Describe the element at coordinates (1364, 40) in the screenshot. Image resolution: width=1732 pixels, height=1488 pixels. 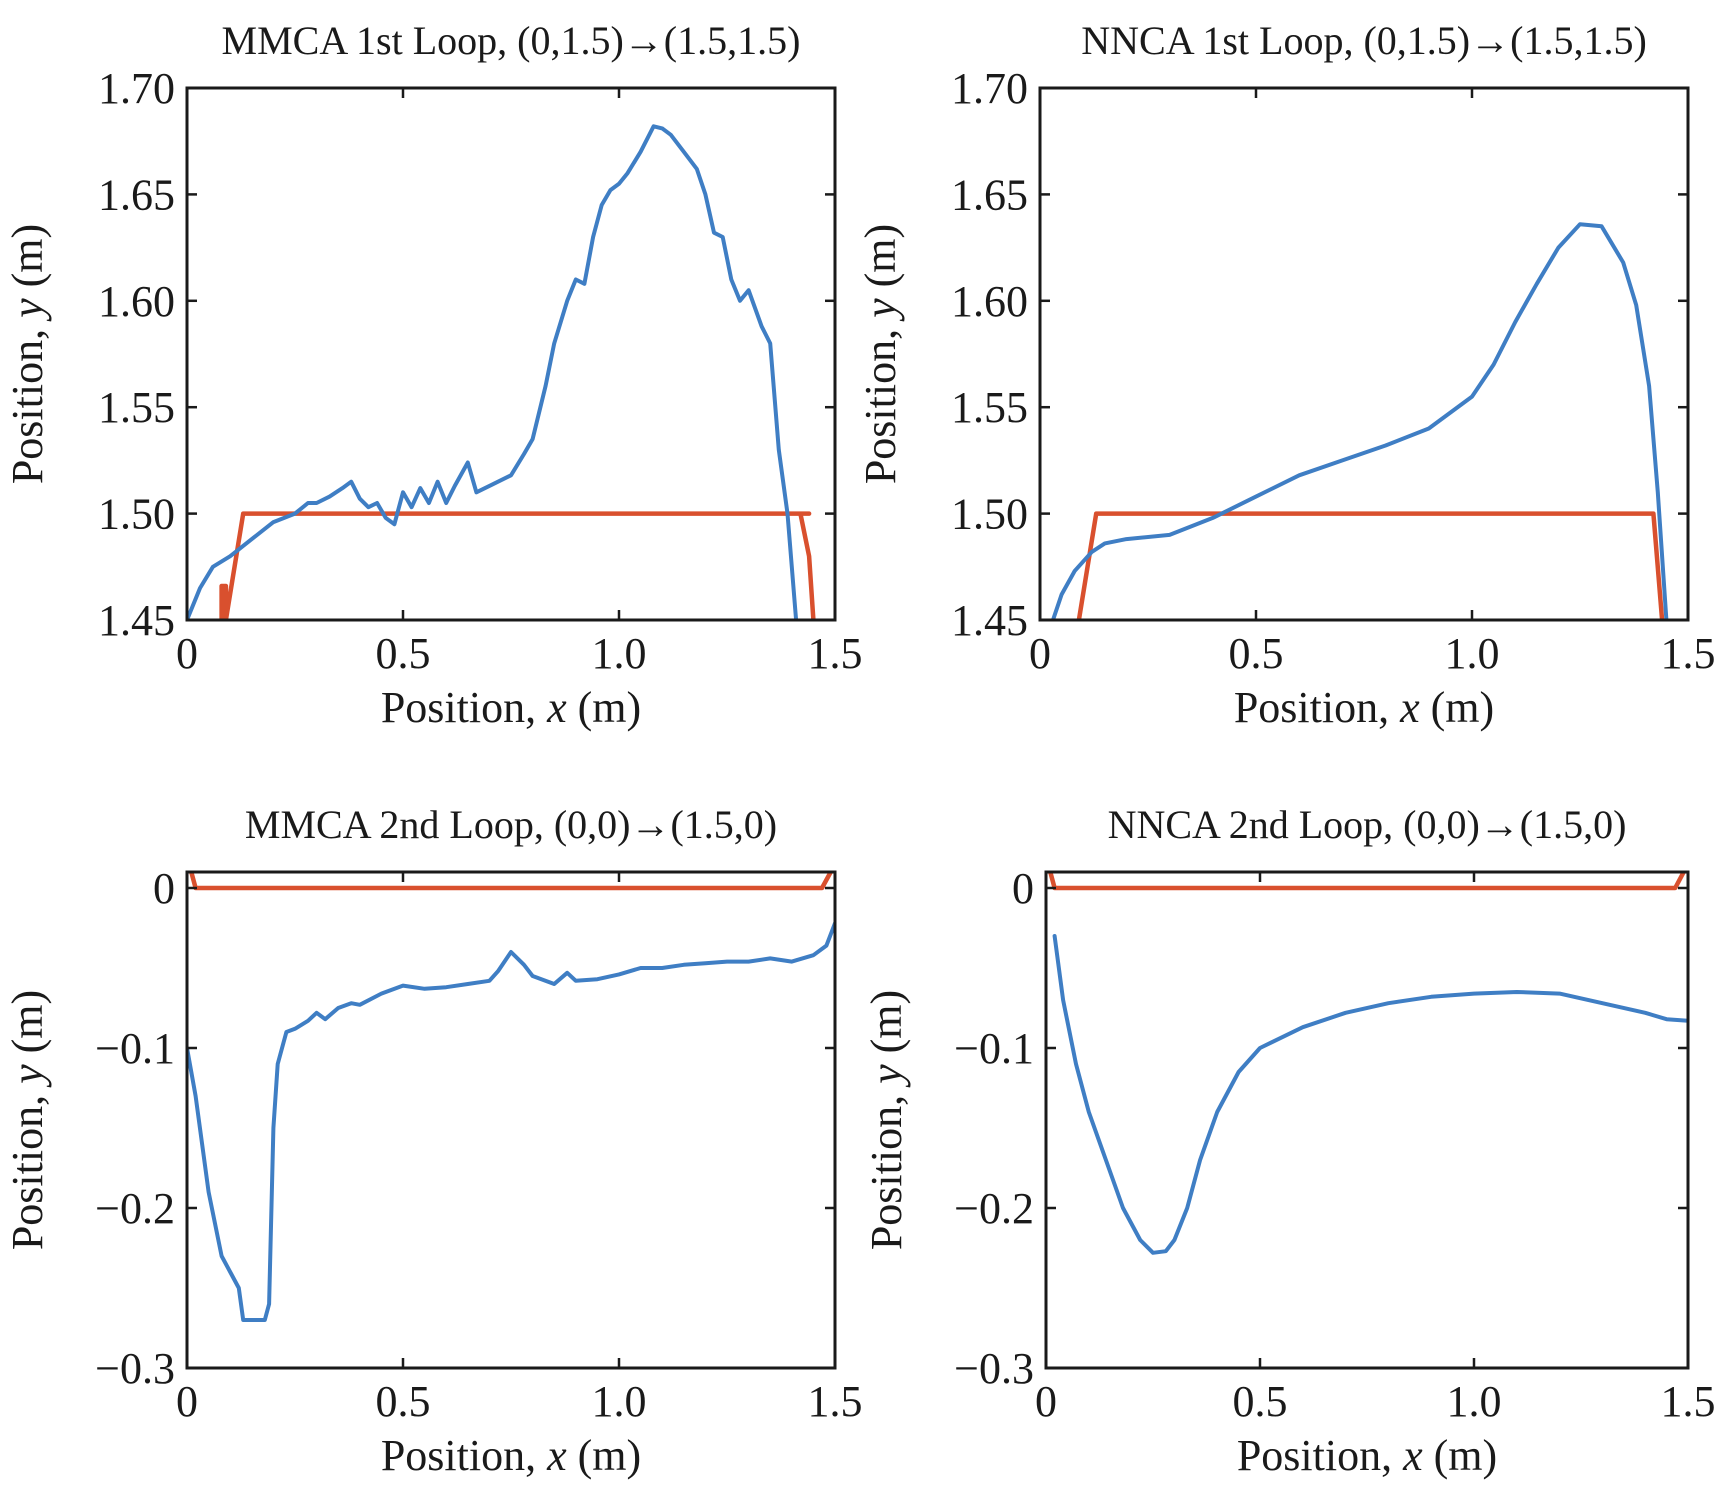
I see `chart-title: NNCA 1st Loop, (0,1.5)→(1.5,1.5)` at that location.